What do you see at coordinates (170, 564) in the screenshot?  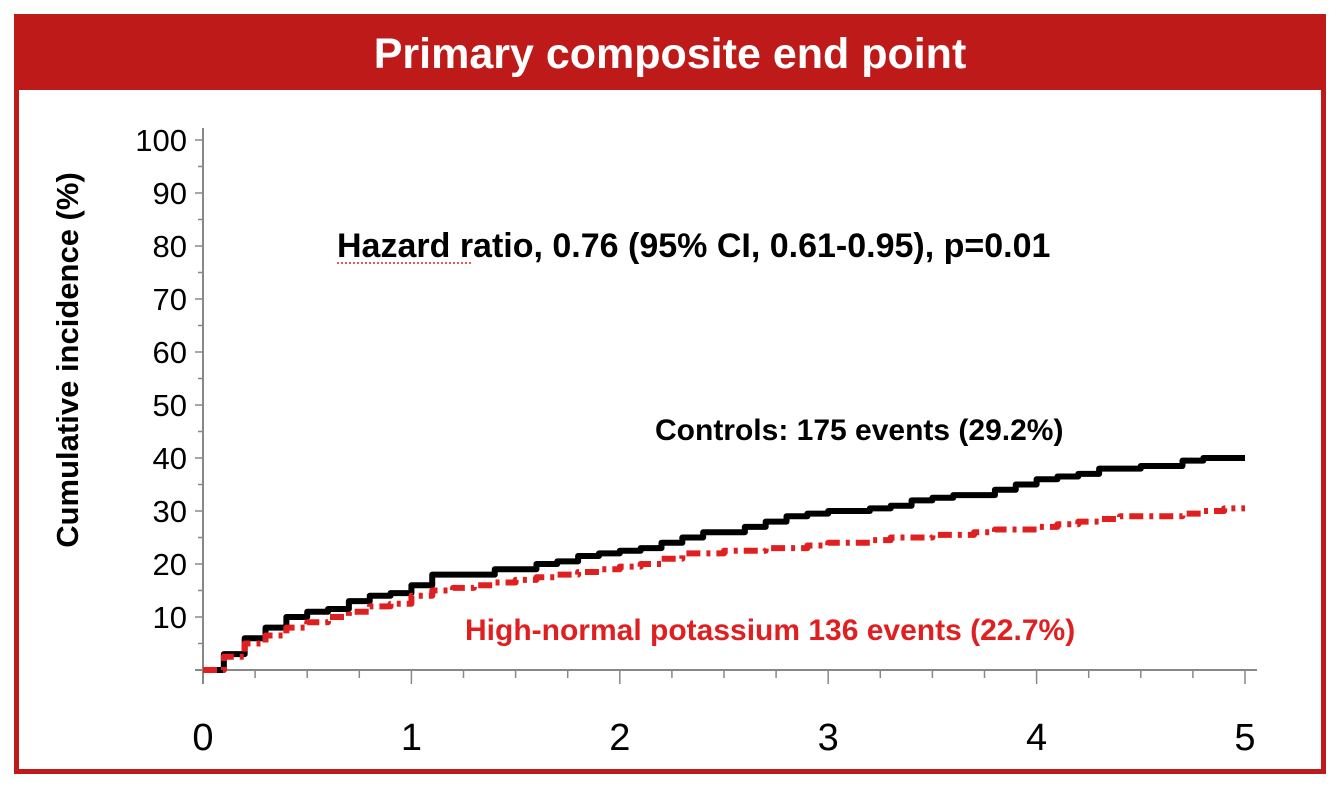 I see `y-tick-label: 20` at bounding box center [170, 564].